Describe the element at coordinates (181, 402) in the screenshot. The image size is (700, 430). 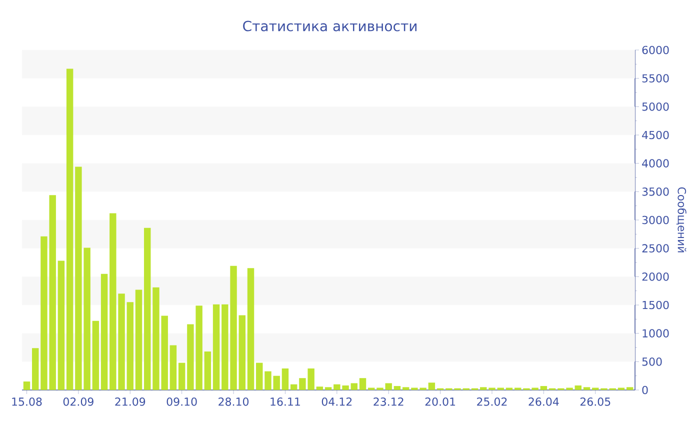
I see `x-tick-label: 09.10` at that location.